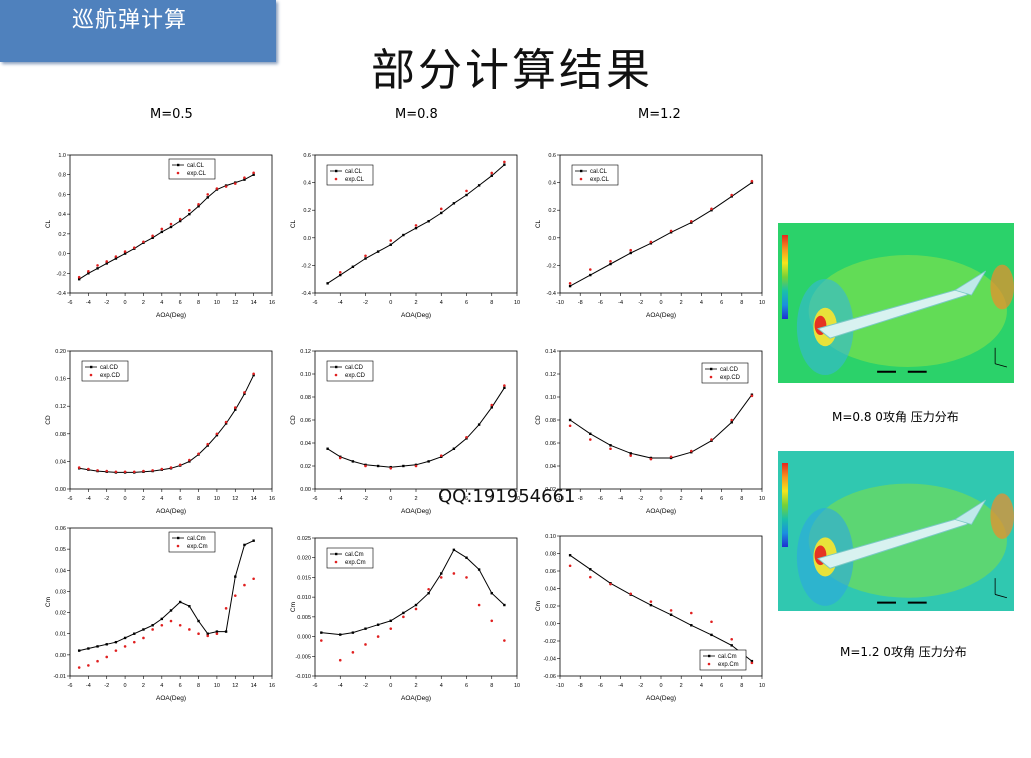  I want to click on y-tick-label: 0.03, so click(60, 592).